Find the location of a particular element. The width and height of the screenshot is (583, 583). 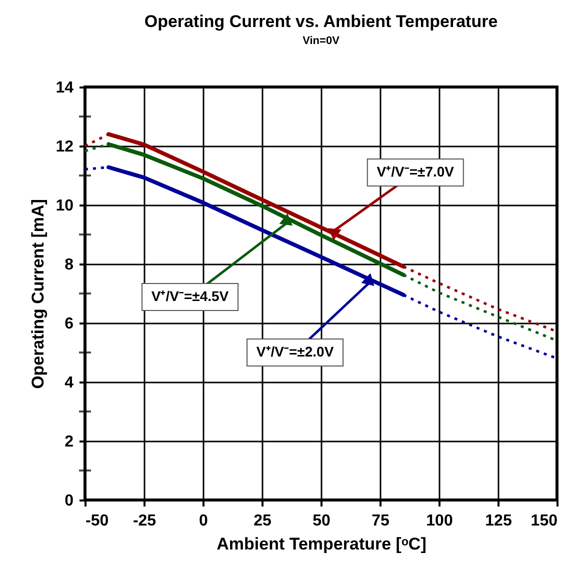

chart-subtitle: Vin=0V is located at coordinates (321, 41).